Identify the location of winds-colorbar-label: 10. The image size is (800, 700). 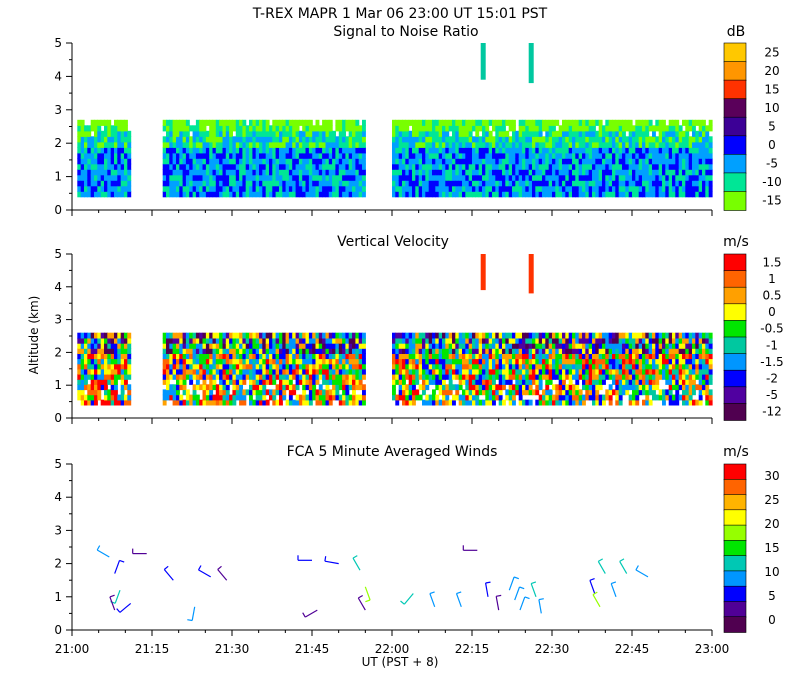
(771, 572).